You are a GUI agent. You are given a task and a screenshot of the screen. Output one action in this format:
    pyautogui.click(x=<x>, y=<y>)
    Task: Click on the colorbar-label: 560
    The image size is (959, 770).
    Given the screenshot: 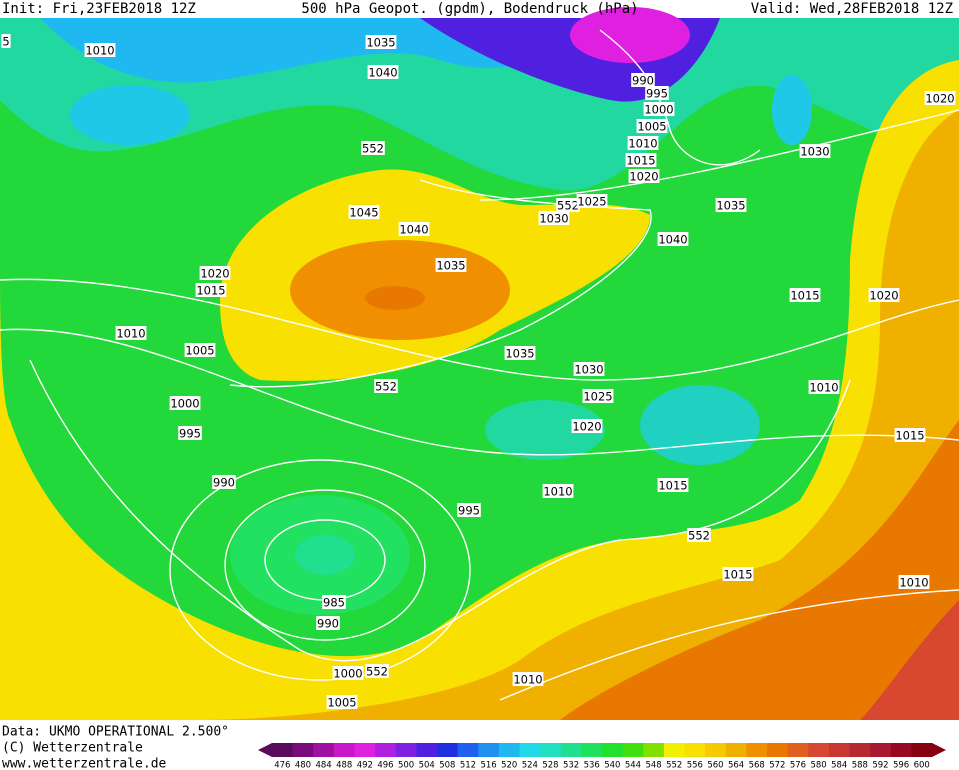 What is the action you would take?
    pyautogui.click(x=715, y=765)
    